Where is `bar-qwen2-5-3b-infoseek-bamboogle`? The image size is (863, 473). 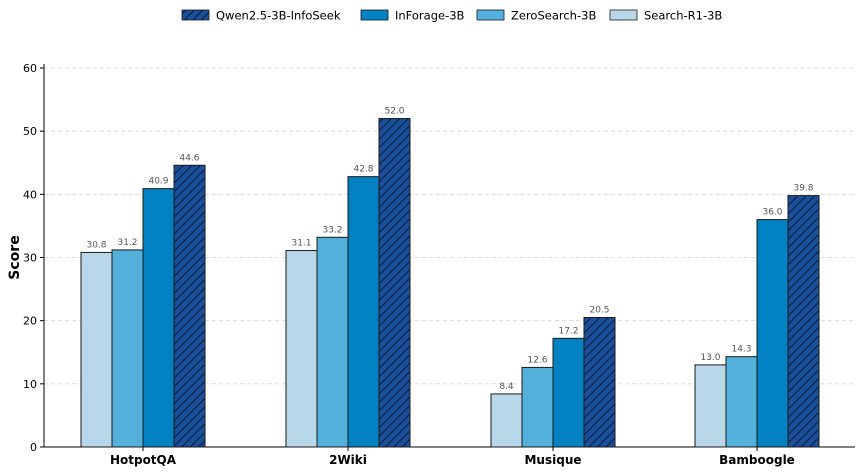 bar-qwen2-5-3b-infoseek-bamboogle is located at coordinates (803, 321).